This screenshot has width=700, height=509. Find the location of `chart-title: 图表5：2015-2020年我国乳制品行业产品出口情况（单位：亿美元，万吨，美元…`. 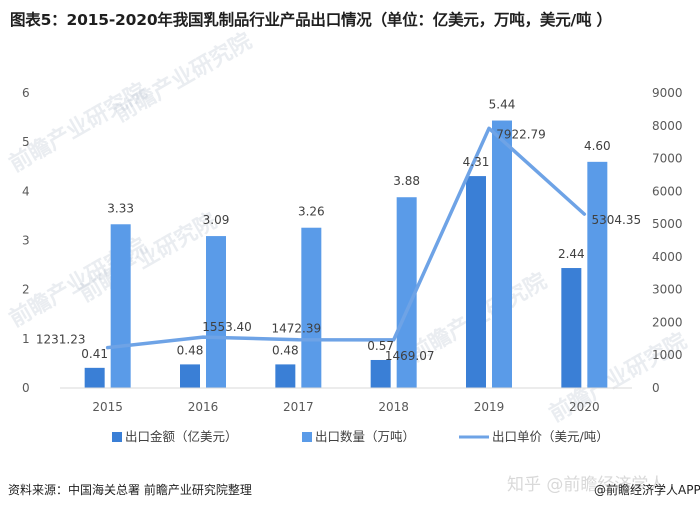

chart-title: 图表5：2015-2020年我国乳制品行业产品出口情况（单位：亿美元，万吨，美元… is located at coordinates (311, 20).